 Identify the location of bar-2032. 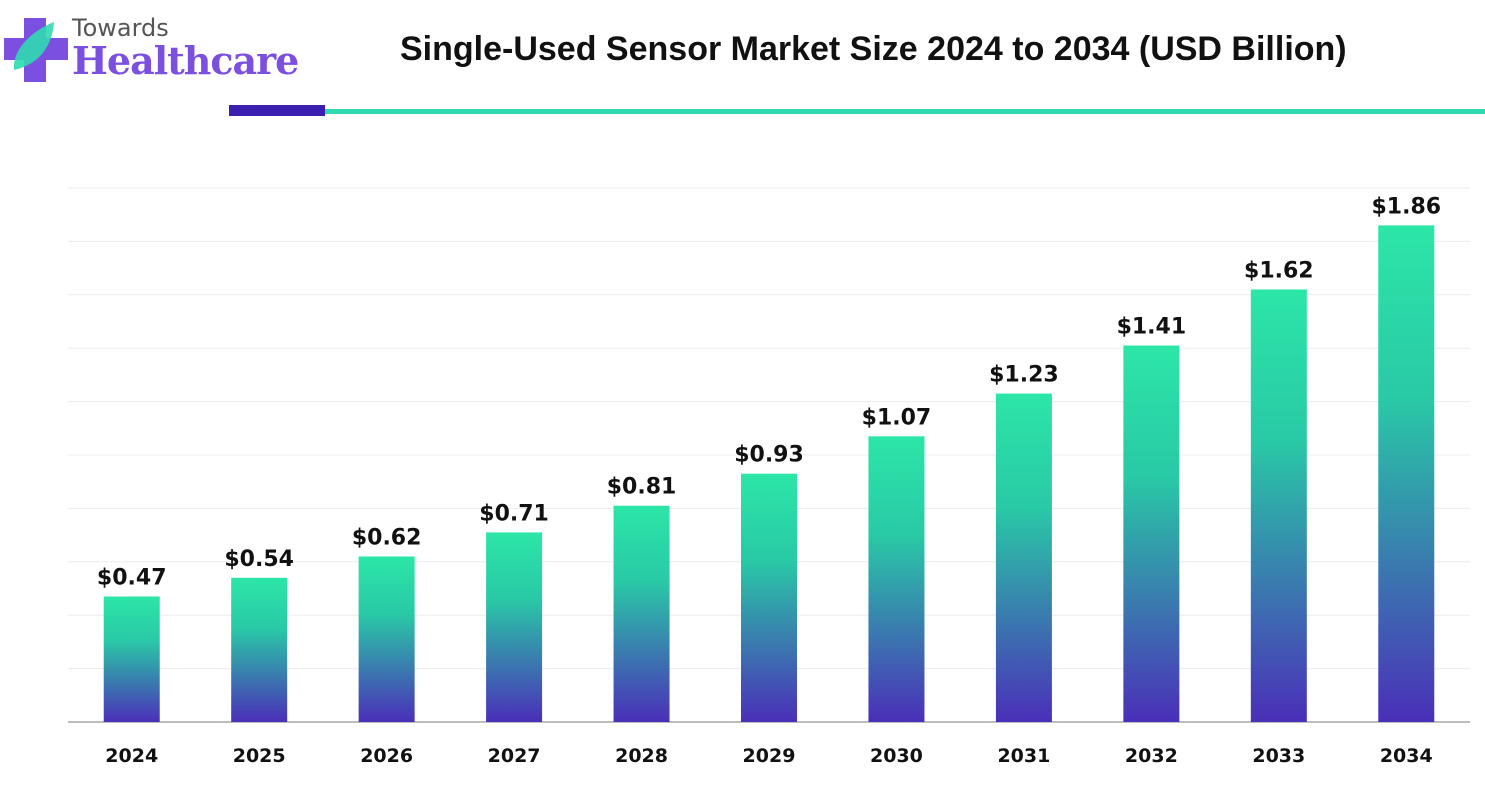
(1151, 533).